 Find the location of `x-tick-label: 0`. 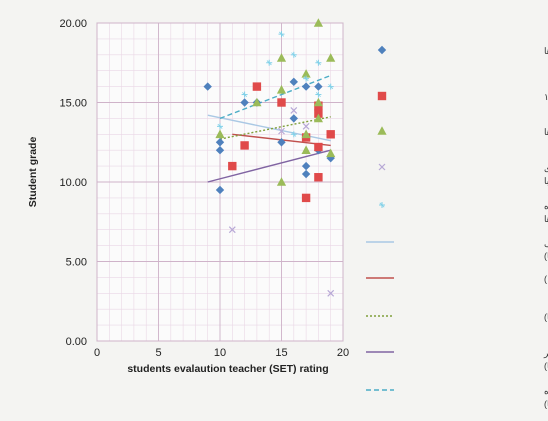

x-tick-label: 0 is located at coordinates (97, 353).